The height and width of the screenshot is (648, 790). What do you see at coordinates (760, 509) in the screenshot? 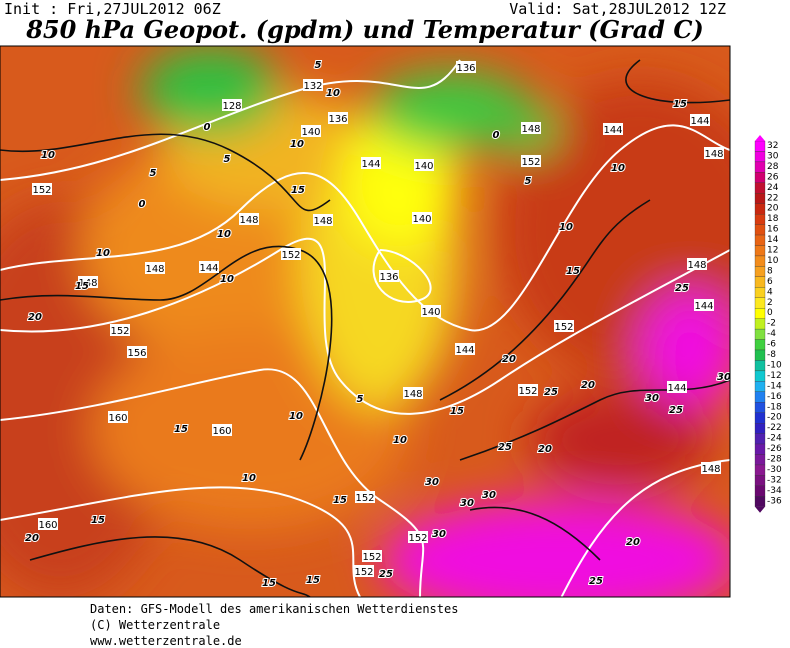
I see `colorbar-arrow` at bounding box center [760, 509].